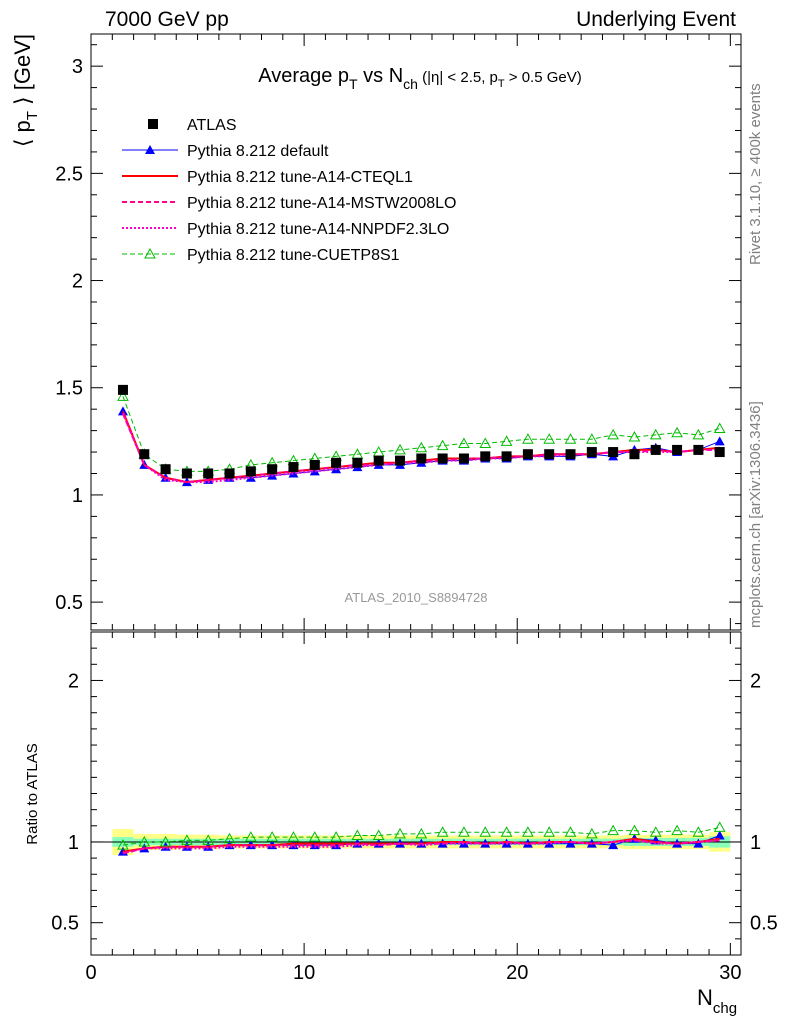 This screenshot has height=1024, width=786. I want to click on ratio-y-axis-title: Ratio to ATLAS, so click(32, 793).